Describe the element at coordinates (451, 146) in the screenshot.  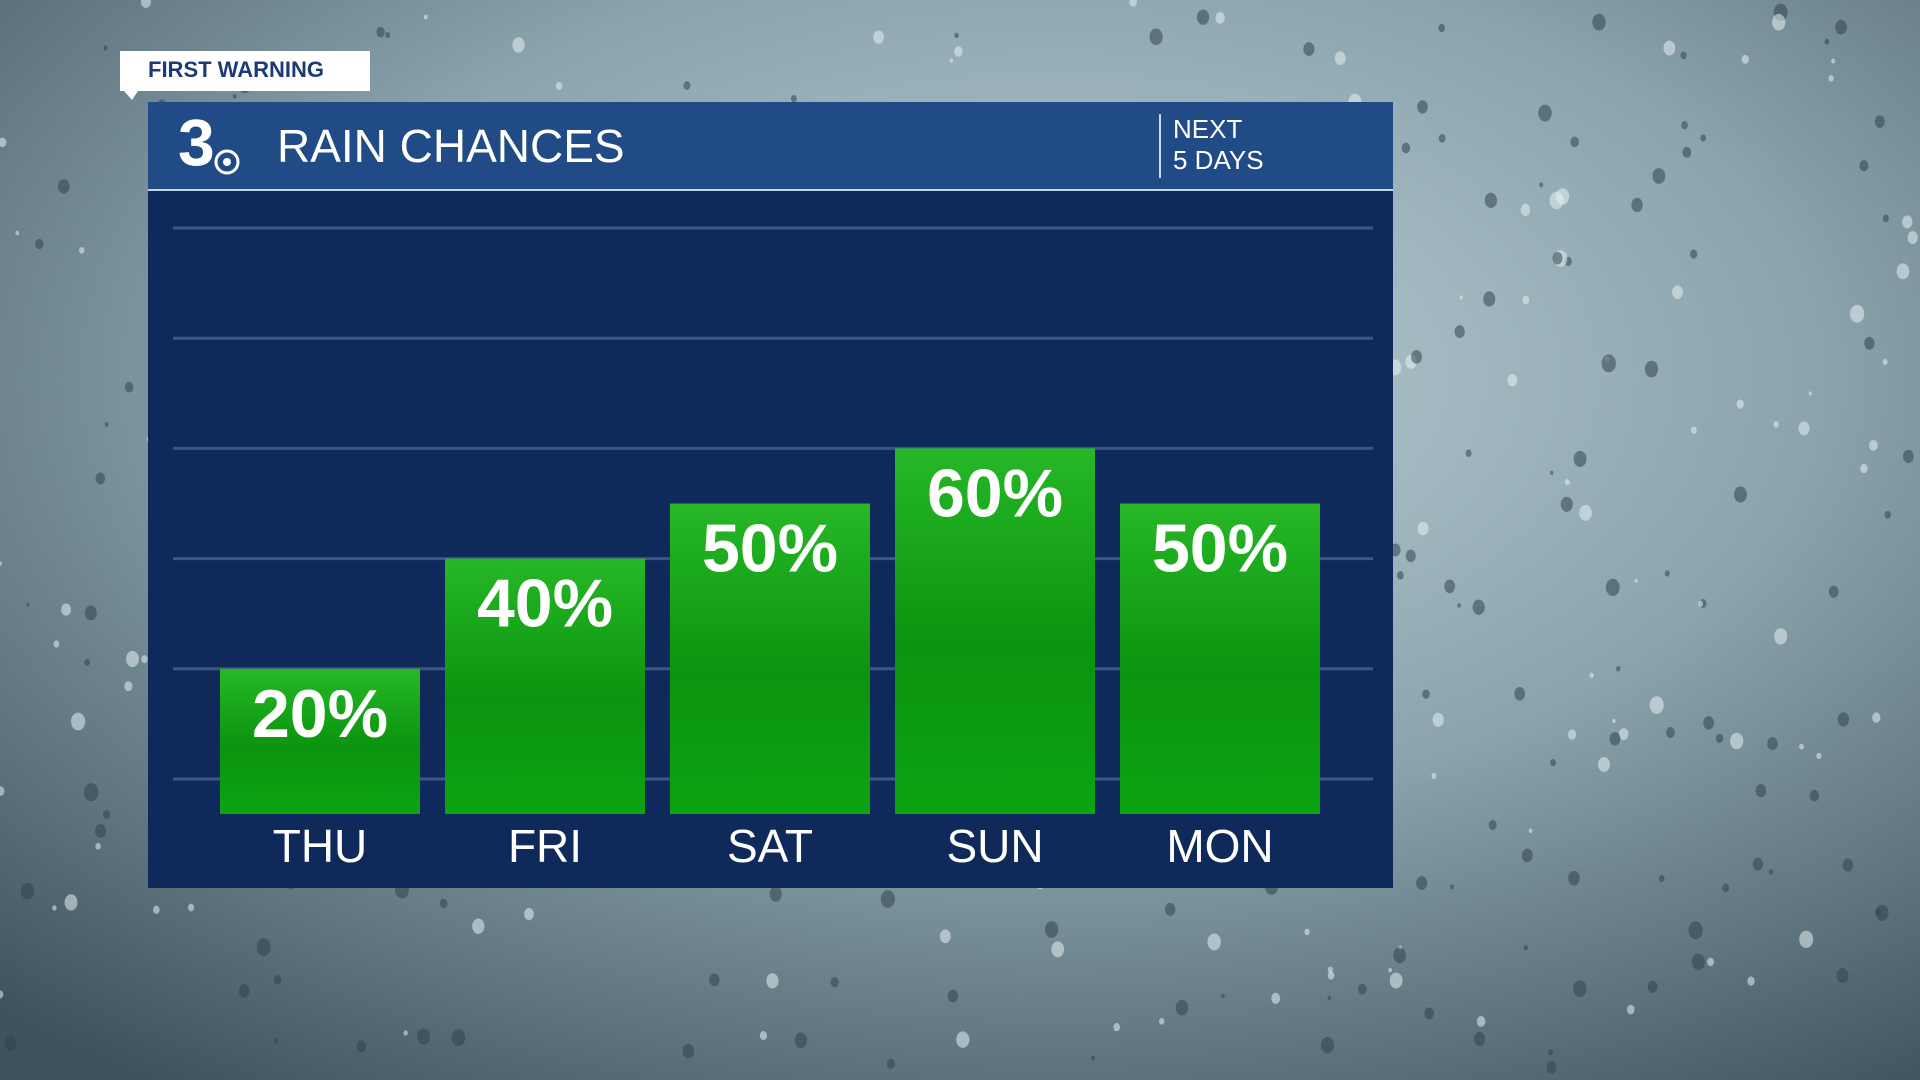
I see `chart-title: RAIN CHANCES` at that location.